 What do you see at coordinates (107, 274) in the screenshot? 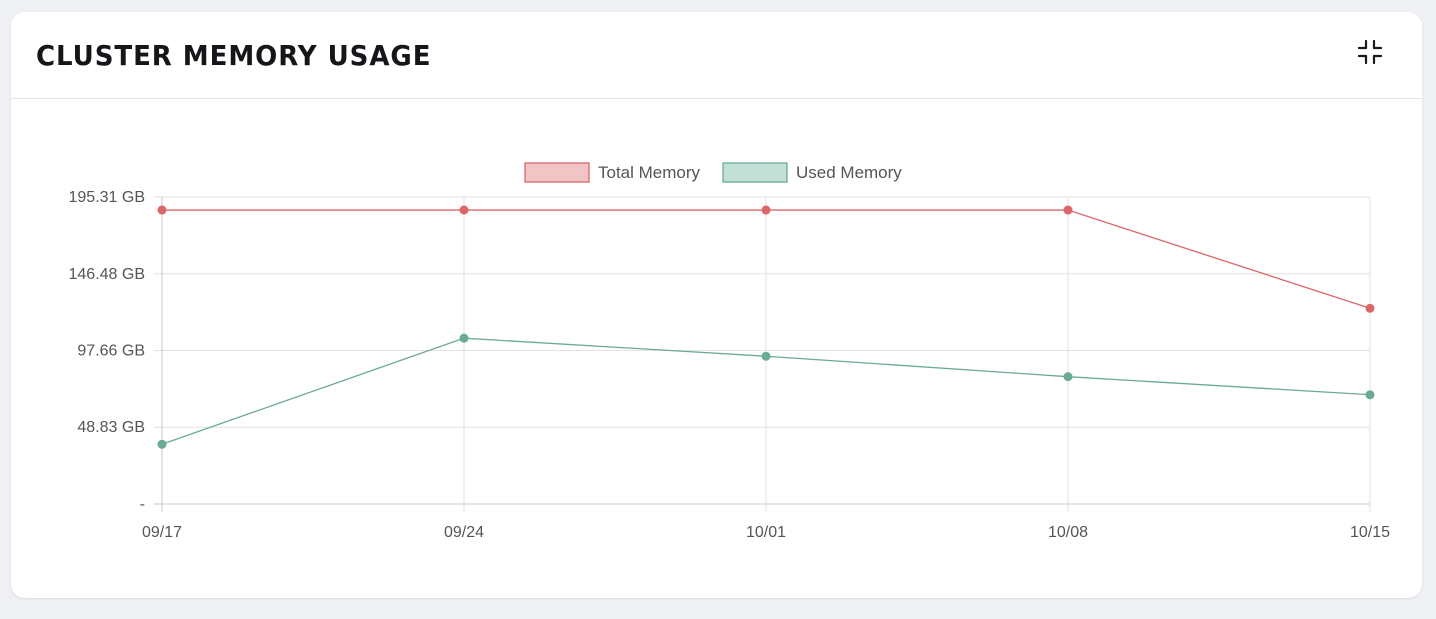
I see `y-tick-label: 146.48 GB` at bounding box center [107, 274].